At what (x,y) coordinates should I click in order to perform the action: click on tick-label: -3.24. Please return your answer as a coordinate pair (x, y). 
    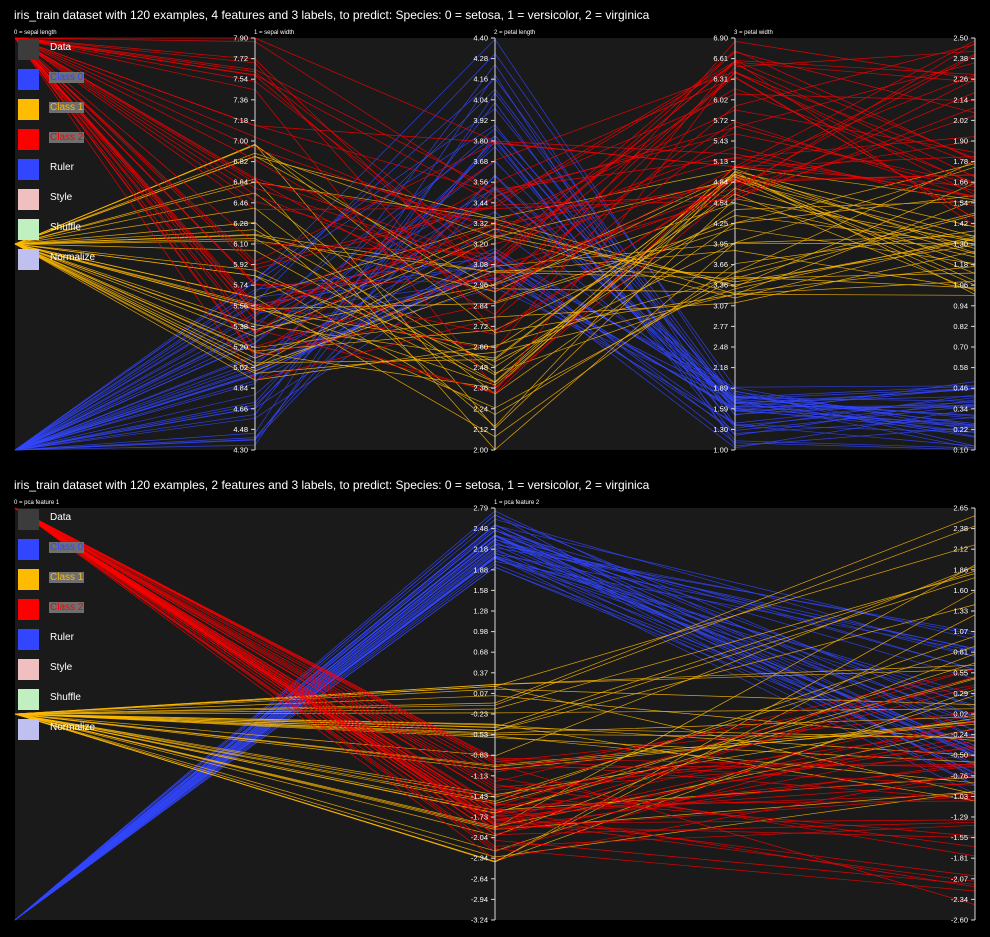
    Looking at the image, I should click on (479, 920).